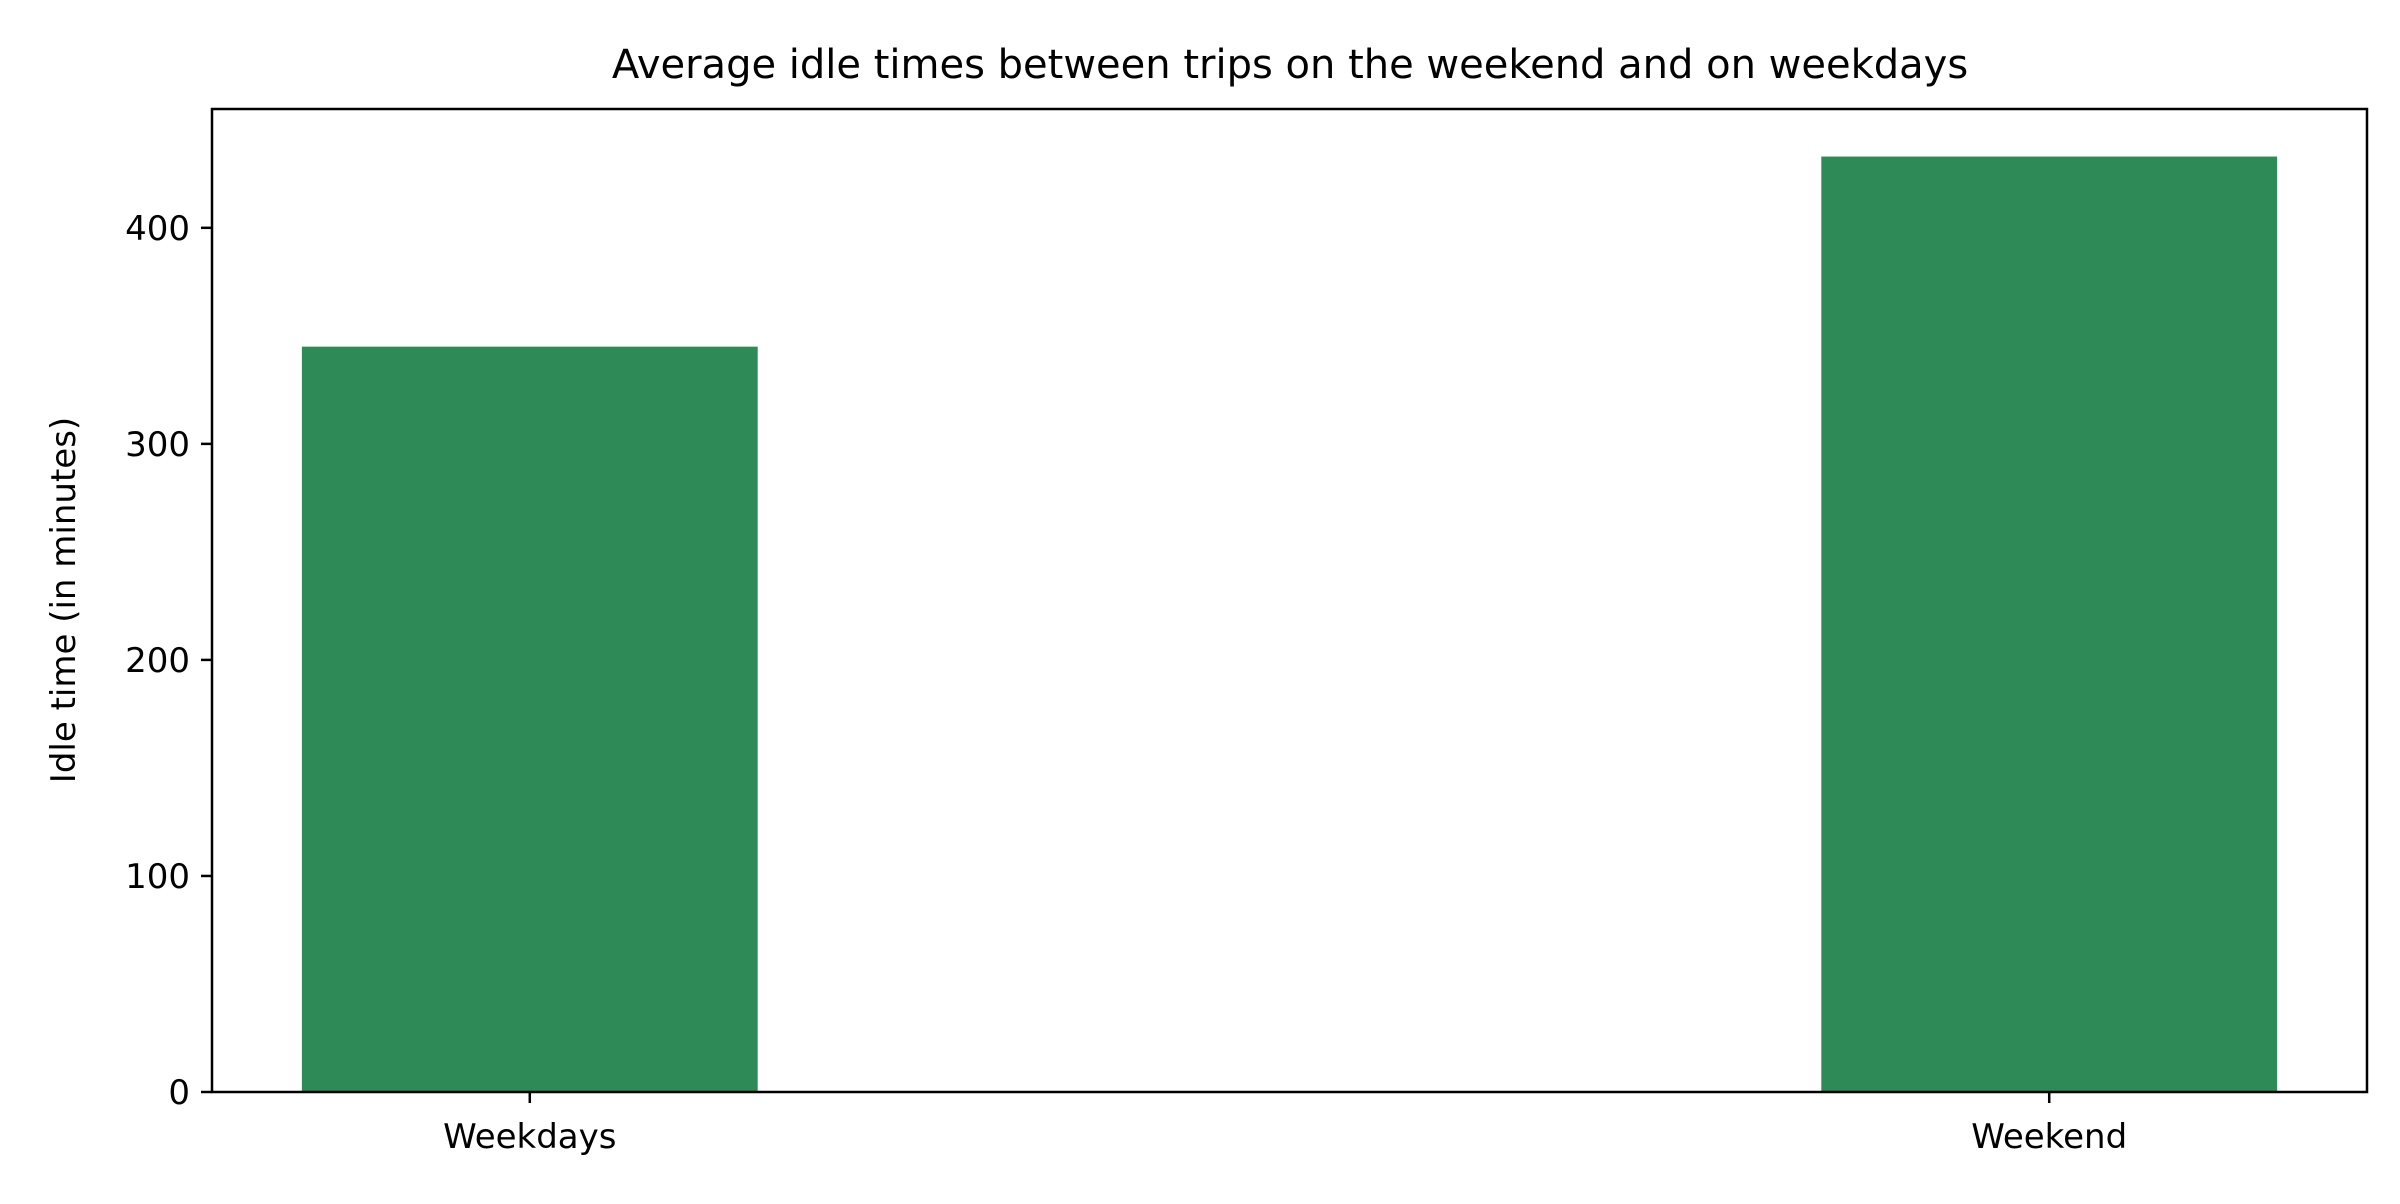 The width and height of the screenshot is (2400, 1204). What do you see at coordinates (529, 1137) in the screenshot?
I see `x-tick-label: Weekdays` at bounding box center [529, 1137].